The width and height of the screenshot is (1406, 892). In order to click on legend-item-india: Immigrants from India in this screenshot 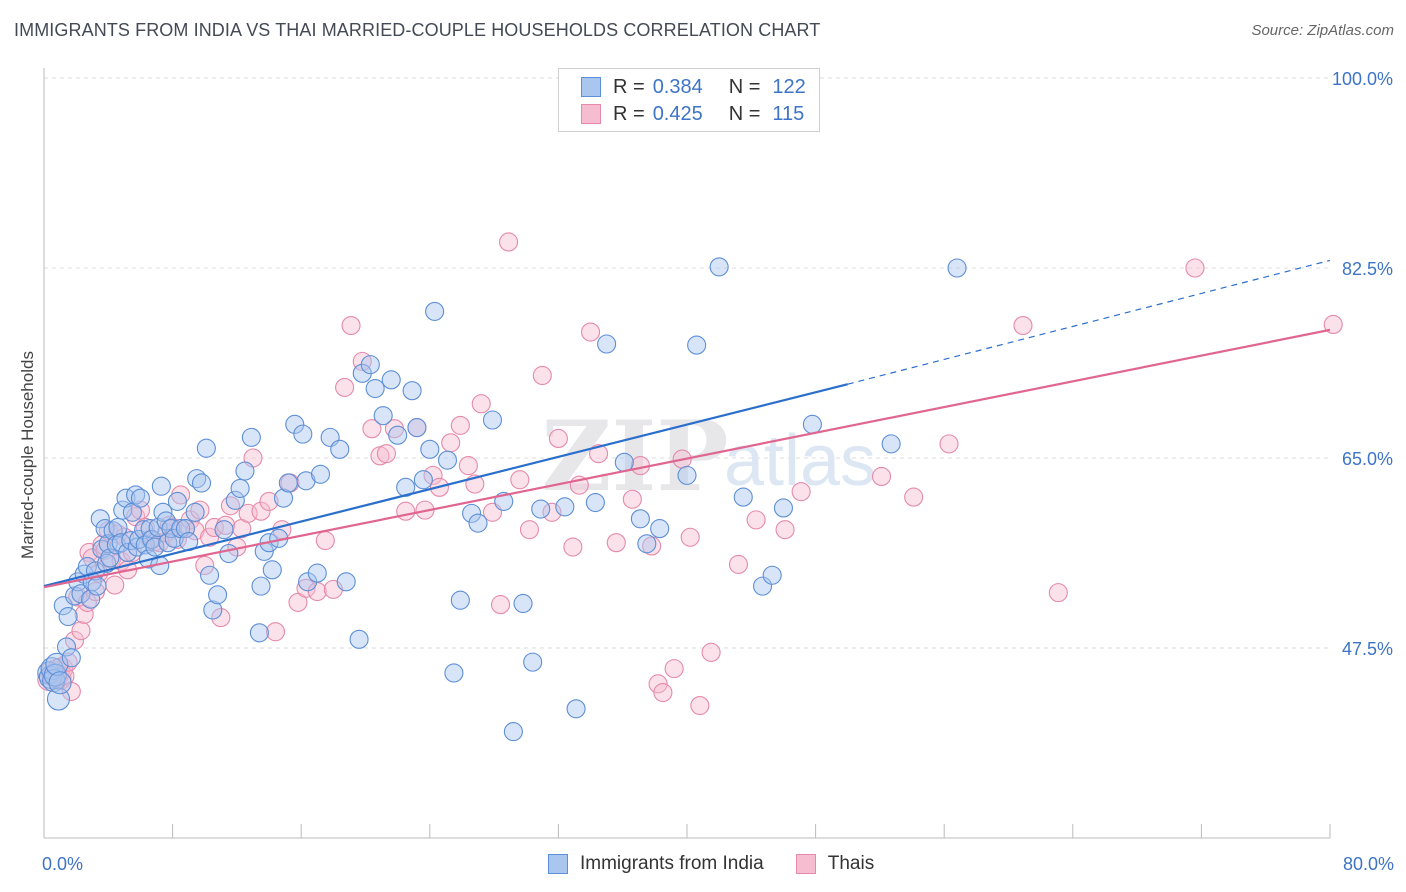, I will do `click(656, 864)`.